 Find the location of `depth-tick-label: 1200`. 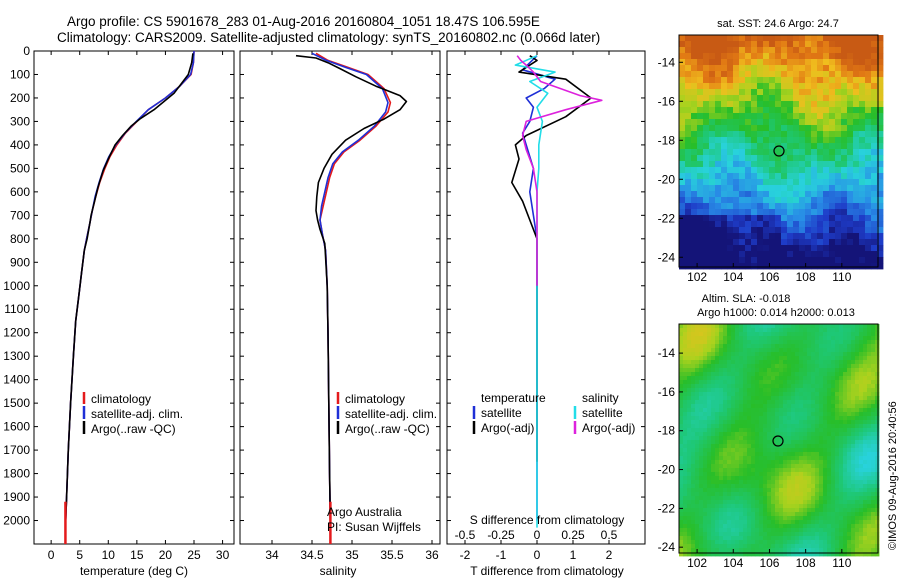

depth-tick-label: 1200 is located at coordinates (16, 333).